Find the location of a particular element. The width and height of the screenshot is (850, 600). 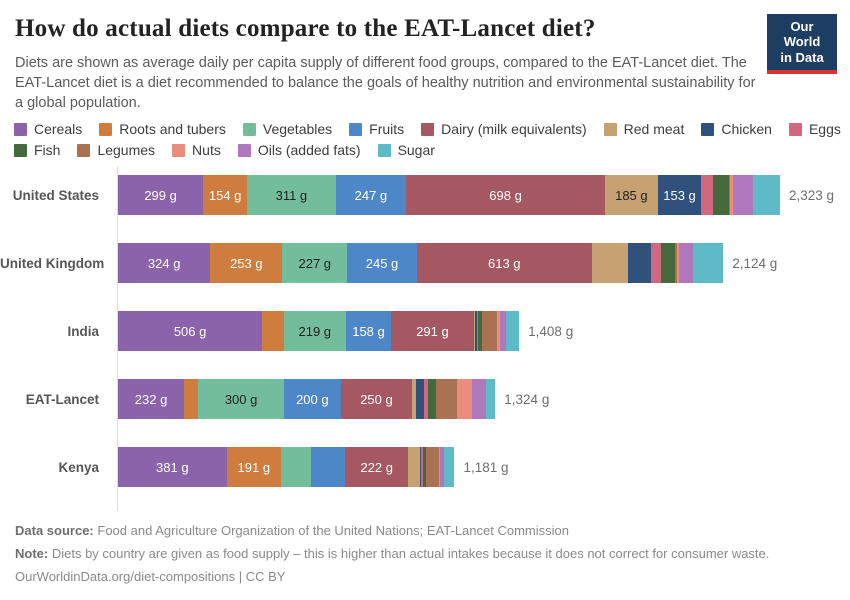

legend-item-red-meat: Red meat is located at coordinates (643, 129).